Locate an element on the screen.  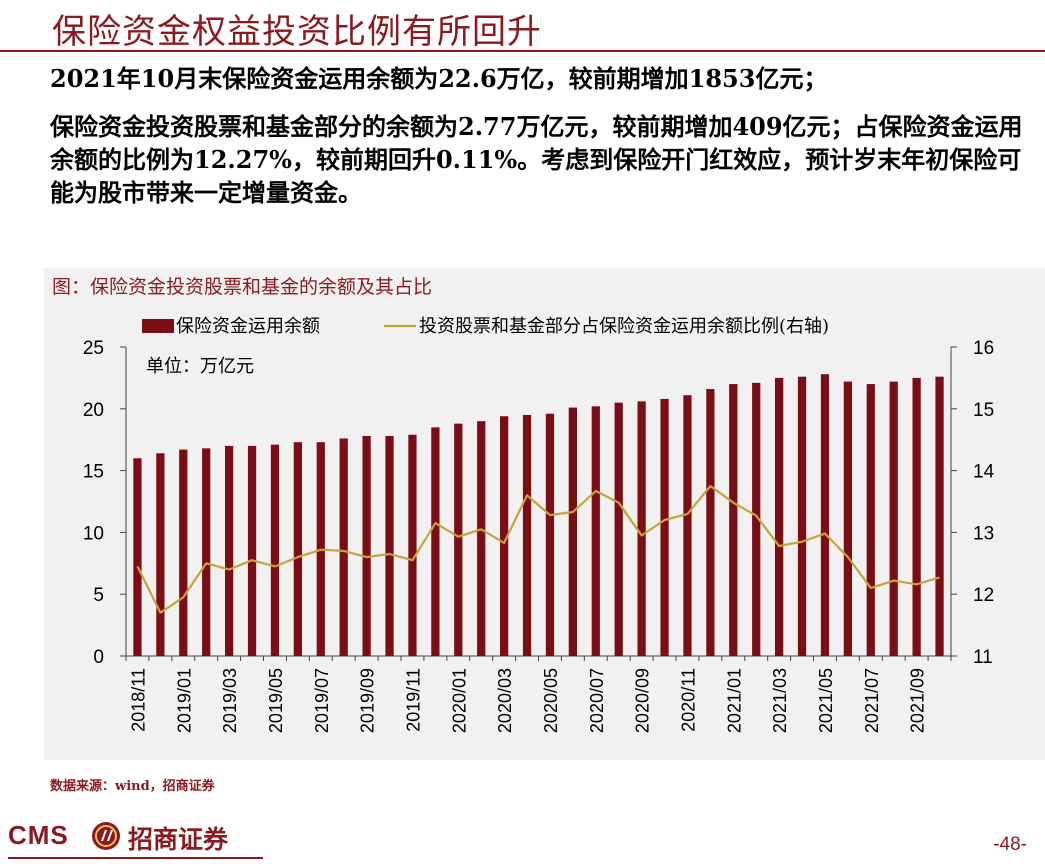
logo-emblem-icon is located at coordinates (106, 836).